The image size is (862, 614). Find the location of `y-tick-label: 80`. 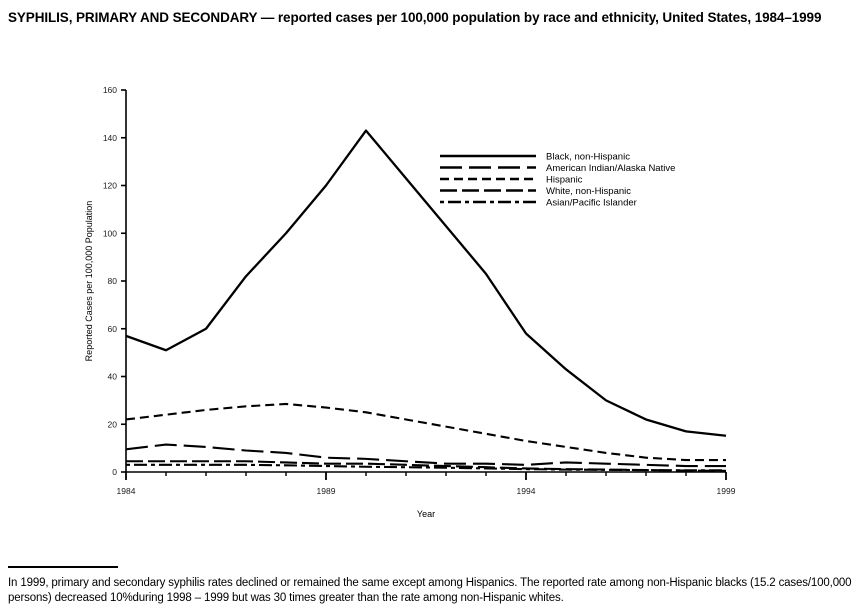

y-tick-label: 80 is located at coordinates (113, 281).